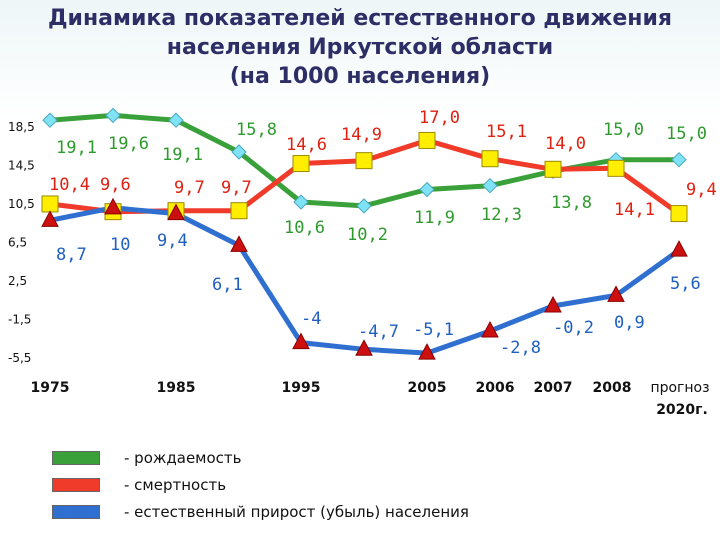 The width and height of the screenshot is (720, 540). What do you see at coordinates (520, 348) in the screenshot?
I see `natural-growth-data-label: -2,8` at bounding box center [520, 348].